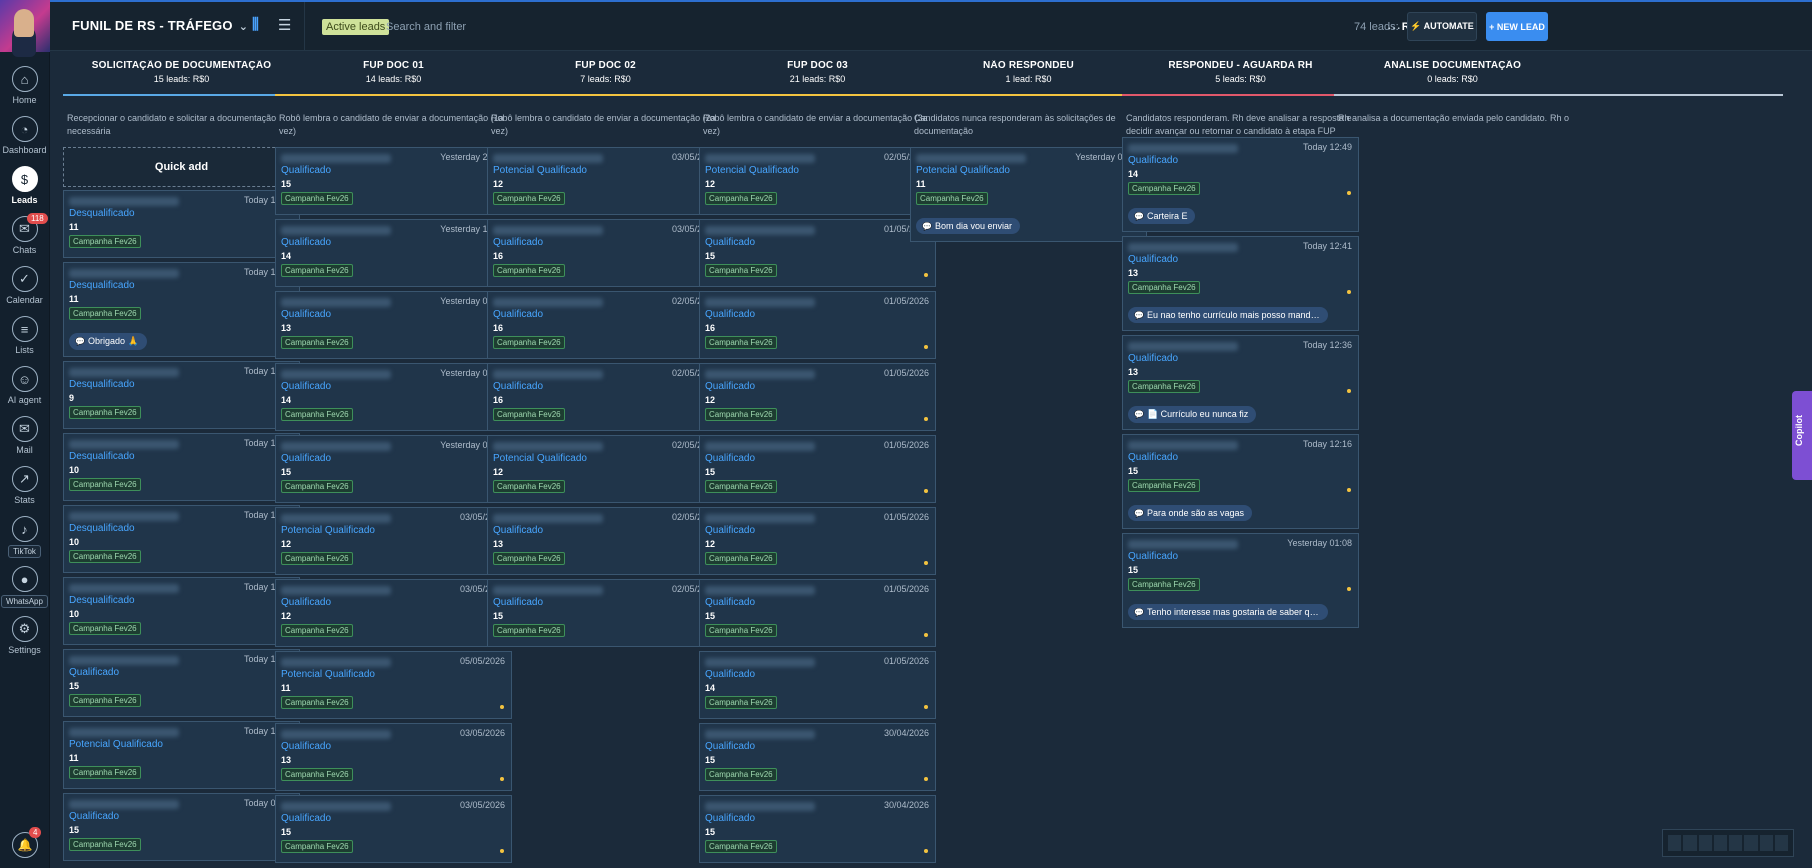 Image resolution: width=1812 pixels, height=868 pixels. I want to click on lead-card: 03/05/2026 Qualificado 16 Campanha Fev26, so click(605, 253).